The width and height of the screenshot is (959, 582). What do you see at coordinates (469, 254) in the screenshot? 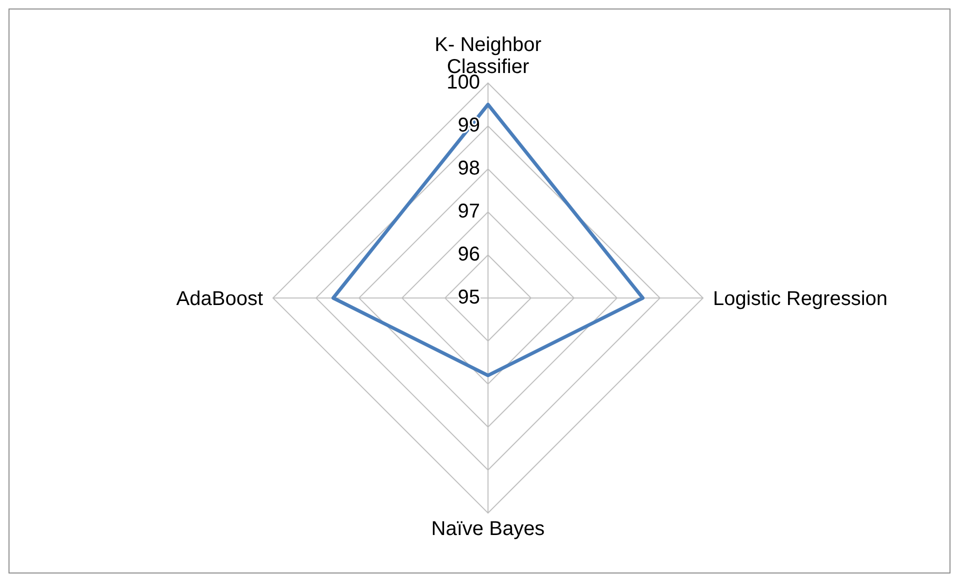
I see `y-tick-label: 96` at bounding box center [469, 254].